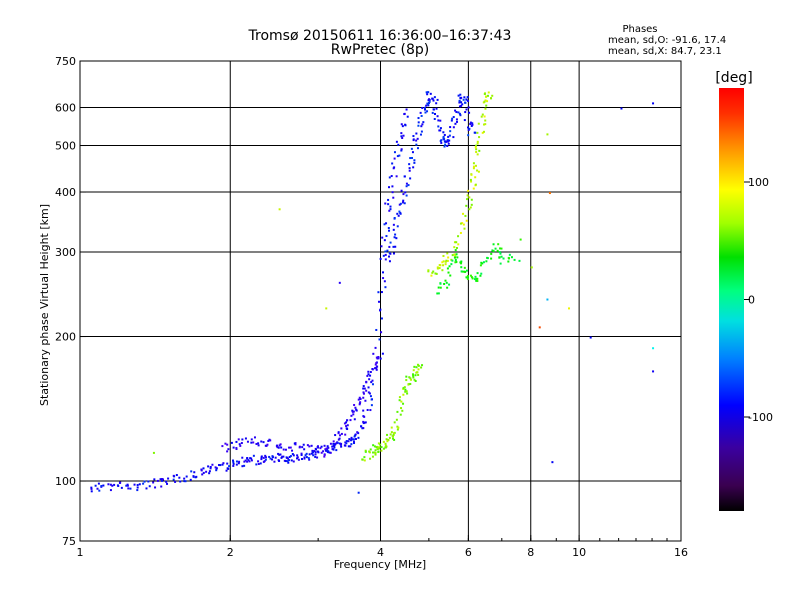 Image resolution: width=800 pixels, height=604 pixels. Describe the element at coordinates (44, 305) in the screenshot. I see `y-axis-label: Stationary phase Virtual Height [km]` at that location.